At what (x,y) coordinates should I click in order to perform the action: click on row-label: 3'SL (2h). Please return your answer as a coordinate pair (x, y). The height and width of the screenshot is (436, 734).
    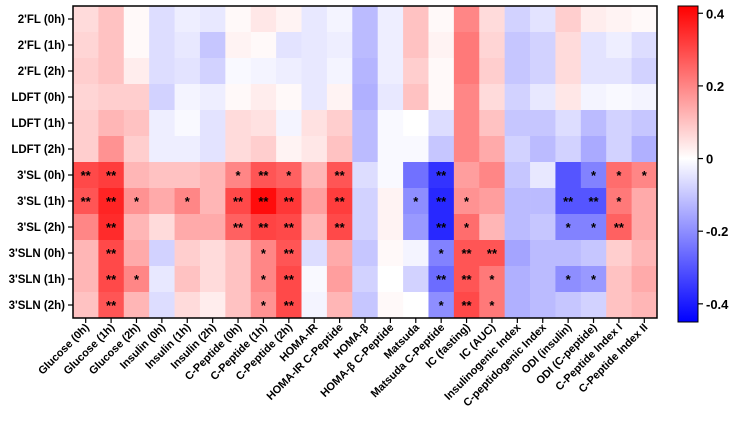
    Looking at the image, I should click on (41, 228).